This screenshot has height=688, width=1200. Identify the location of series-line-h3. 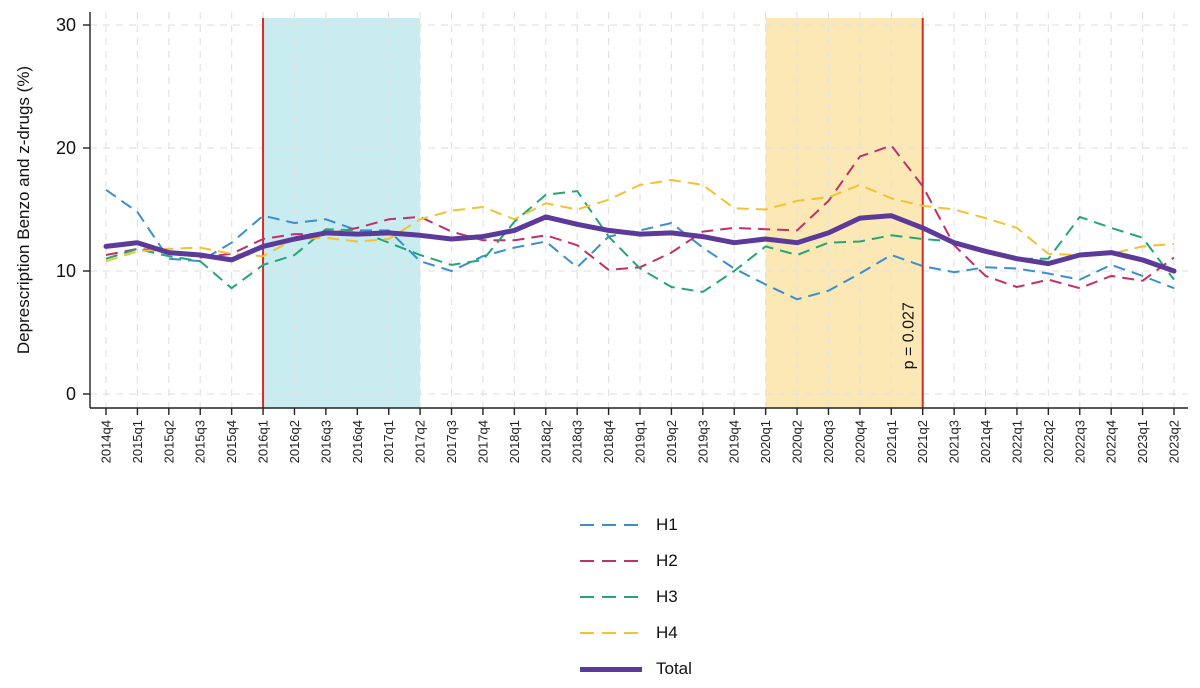
(640, 241).